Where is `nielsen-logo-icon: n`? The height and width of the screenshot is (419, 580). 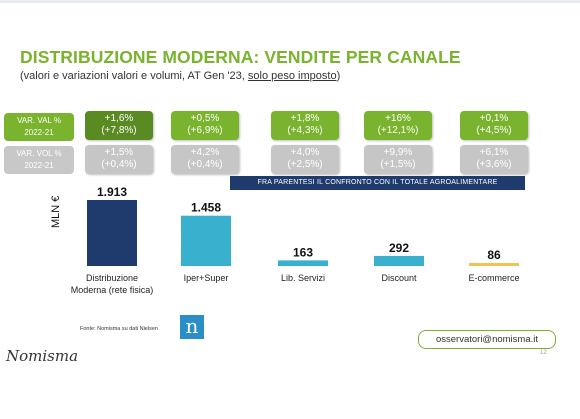
nielsen-logo-icon: n is located at coordinates (192, 327).